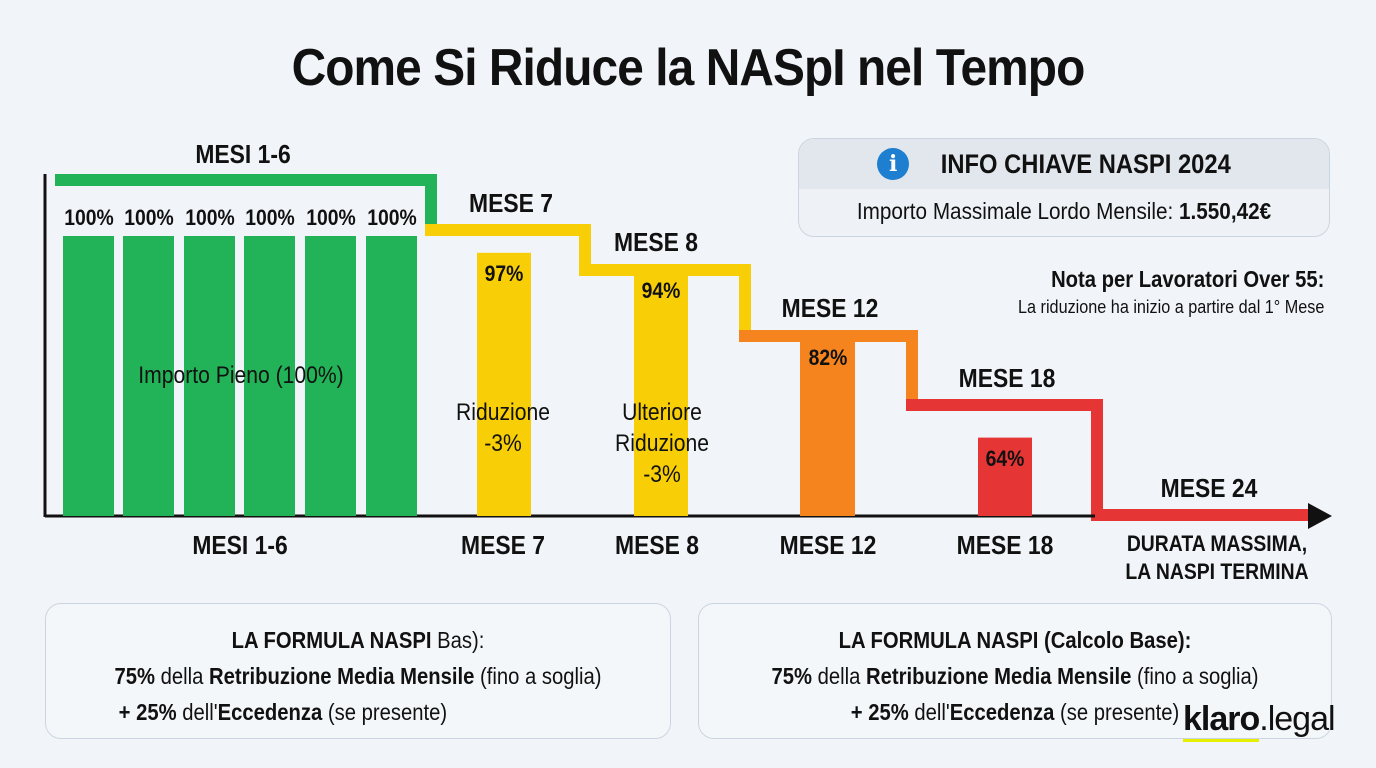 This screenshot has width=1376, height=768. Describe the element at coordinates (1259, 719) in the screenshot. I see `klaro-logo: klaro.legal` at that location.